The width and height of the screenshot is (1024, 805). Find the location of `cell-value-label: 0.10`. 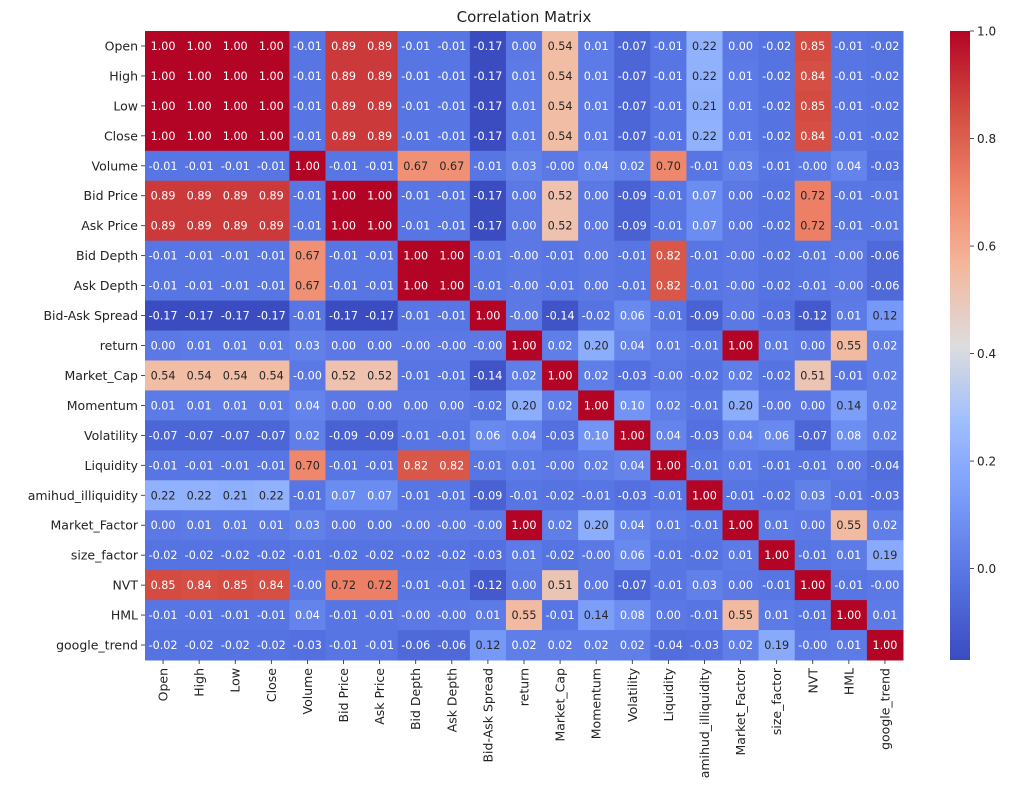

cell-value-label: 0.10 is located at coordinates (596, 435).